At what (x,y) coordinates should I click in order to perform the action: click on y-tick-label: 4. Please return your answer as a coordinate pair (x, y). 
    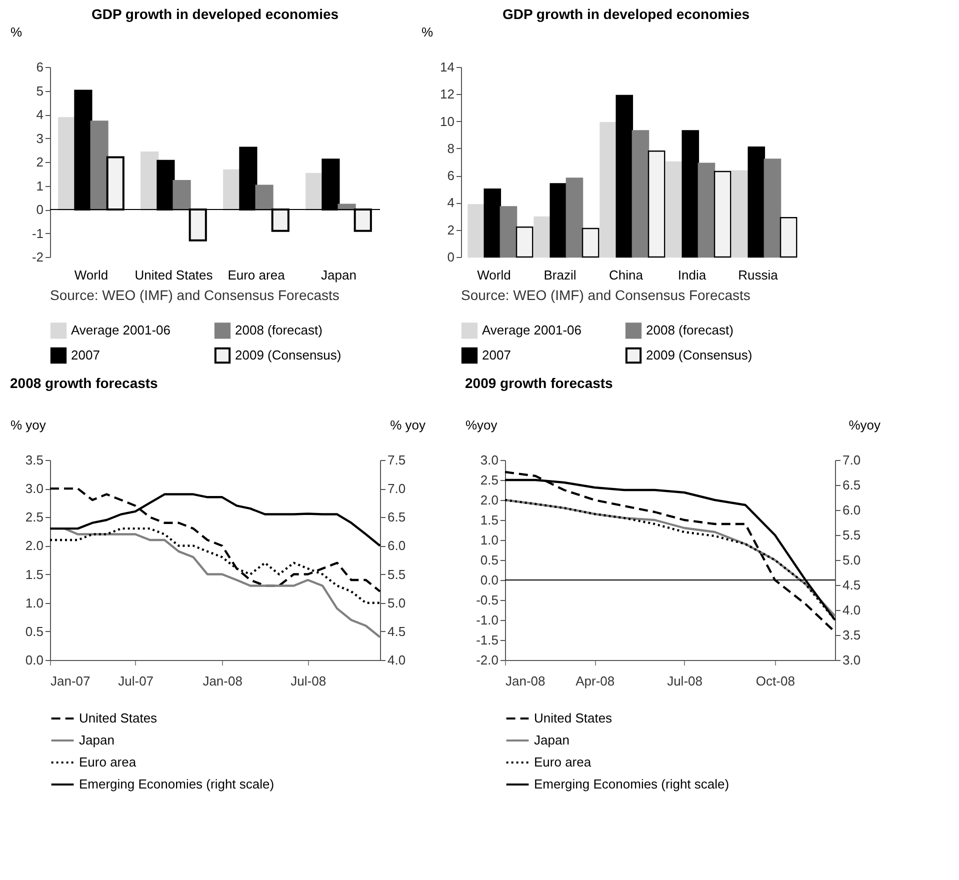
    Looking at the image, I should click on (40, 114).